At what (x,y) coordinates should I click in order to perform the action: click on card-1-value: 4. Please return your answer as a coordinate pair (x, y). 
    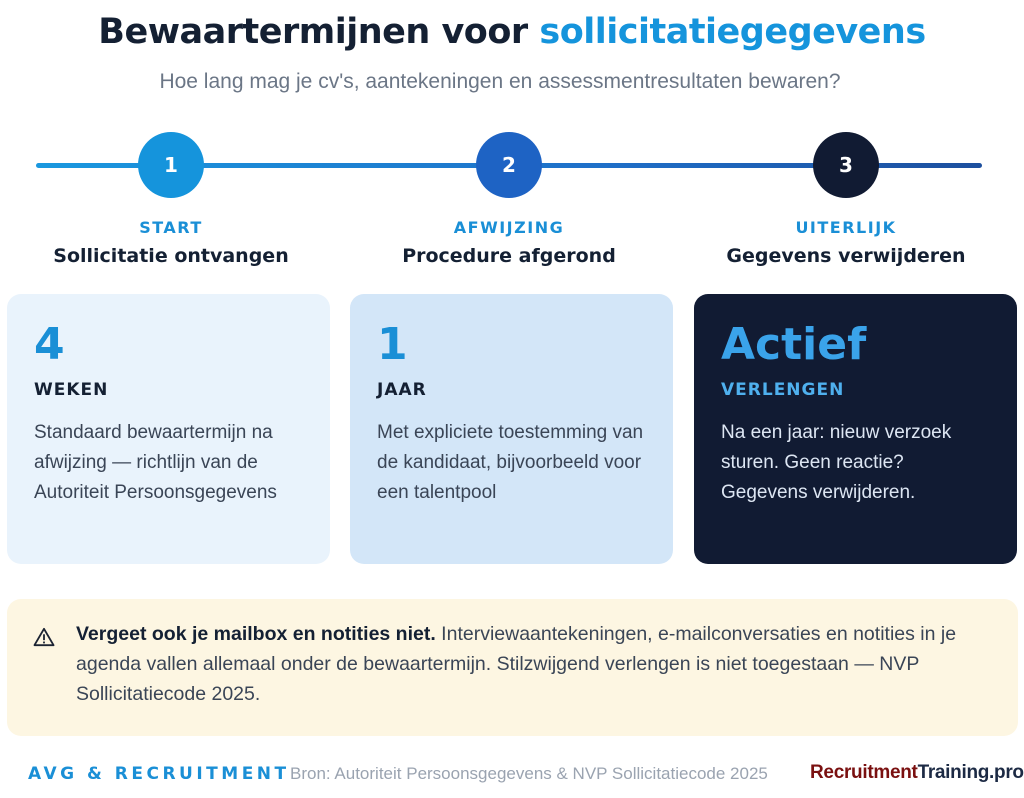
    Looking at the image, I should click on (49, 344).